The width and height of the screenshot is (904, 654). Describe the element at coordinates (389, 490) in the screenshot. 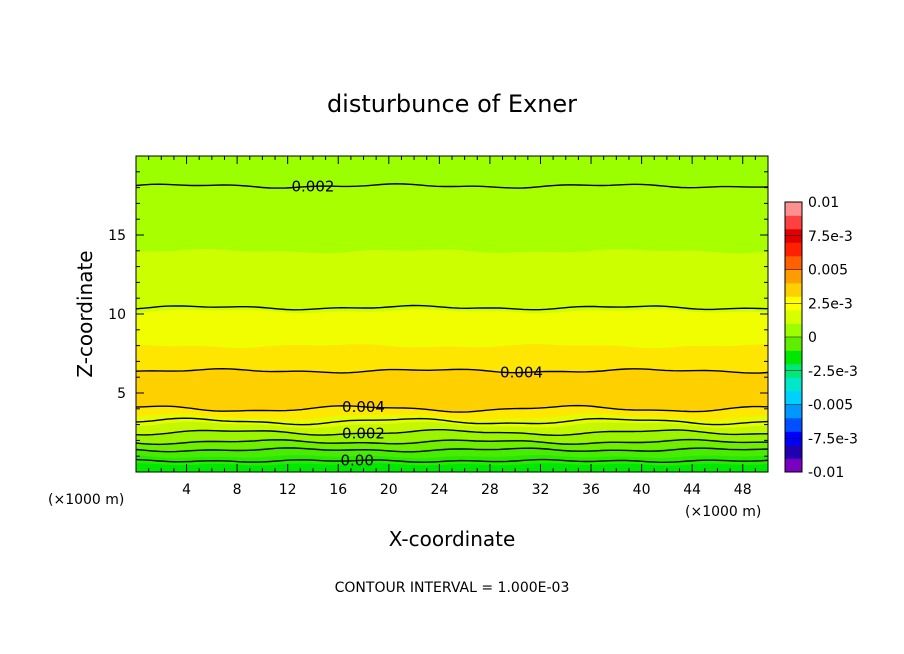

I see `x-tick-label: 20` at that location.